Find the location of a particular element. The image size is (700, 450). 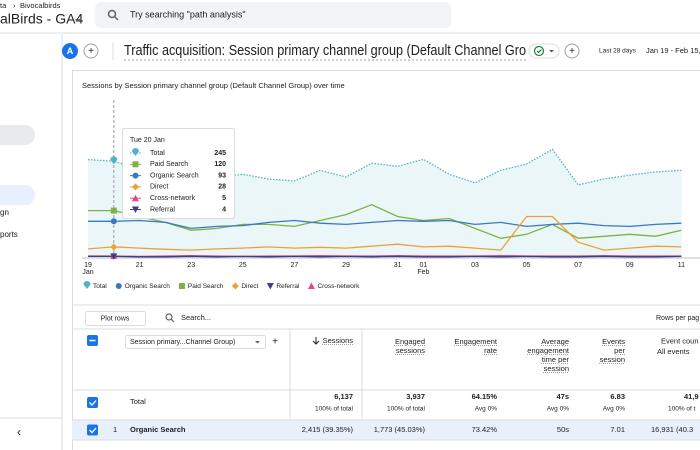

total-value: 41,9 is located at coordinates (691, 396).